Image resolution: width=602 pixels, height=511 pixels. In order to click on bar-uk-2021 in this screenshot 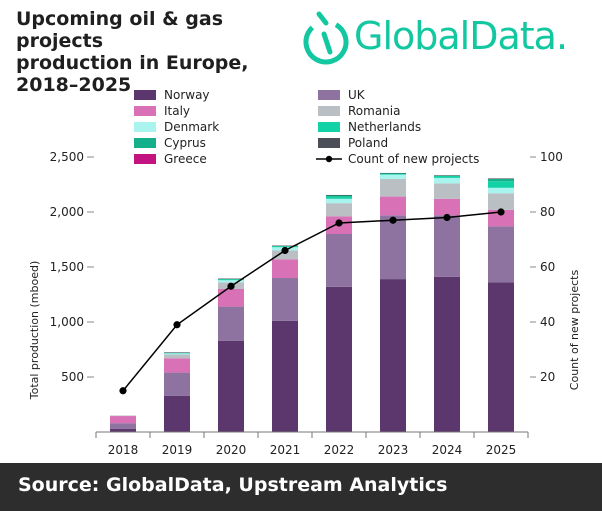, I will do `click(285, 299)`.